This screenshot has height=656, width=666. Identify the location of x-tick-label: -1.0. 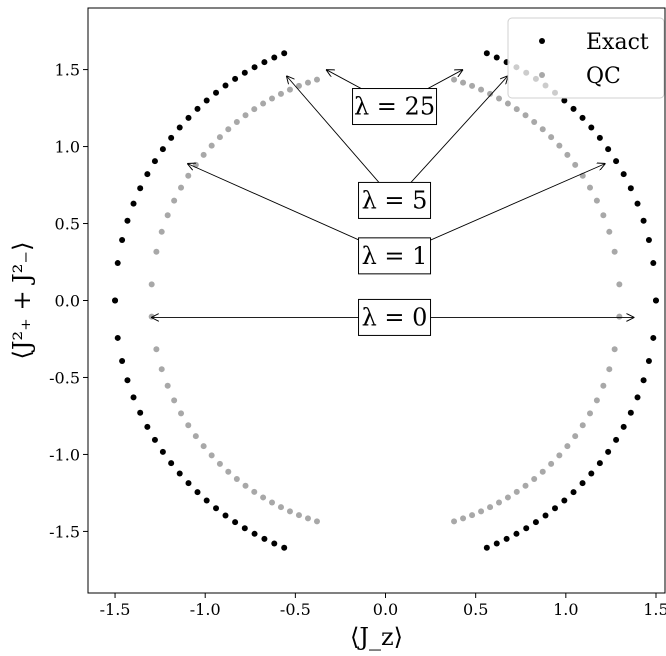
(205, 609).